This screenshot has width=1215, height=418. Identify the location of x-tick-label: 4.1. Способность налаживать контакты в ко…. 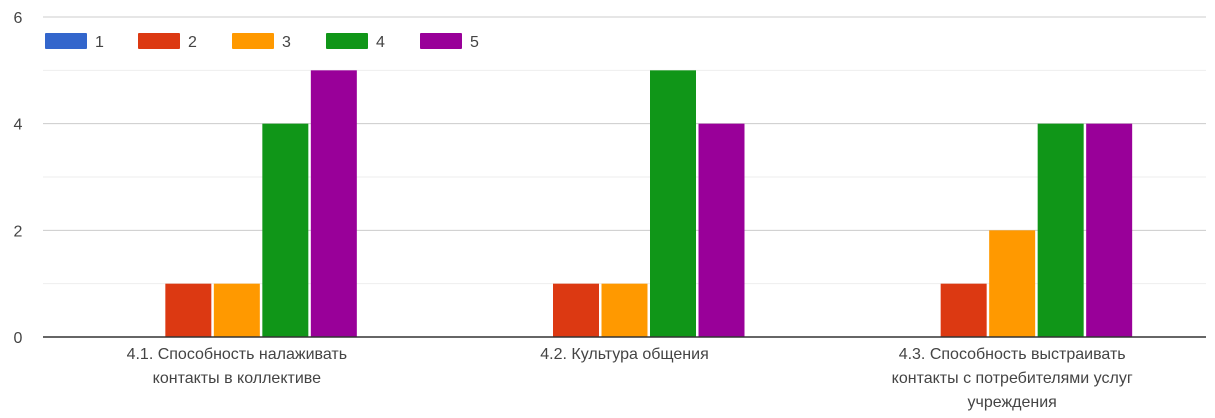
(237, 366).